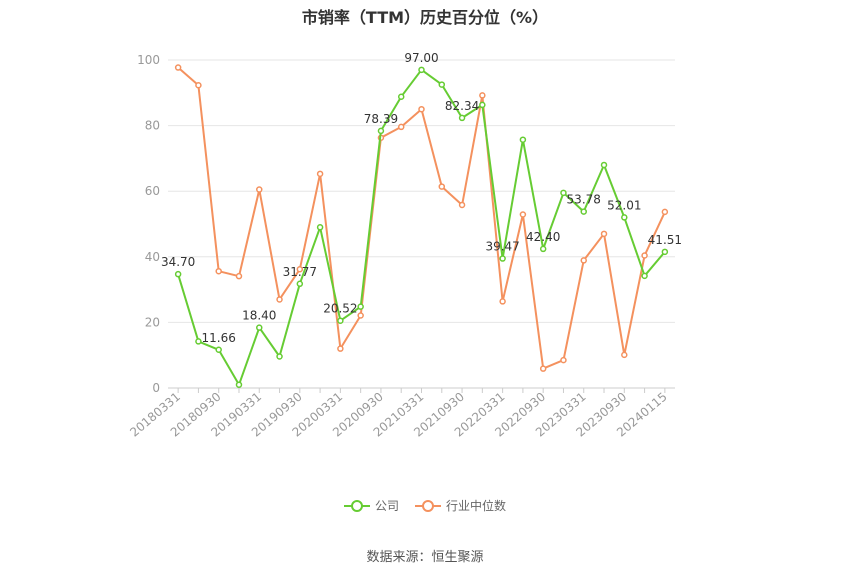 This screenshot has width=850, height=575. Describe the element at coordinates (356, 506) in the screenshot. I see `legend-swatch-company` at that location.